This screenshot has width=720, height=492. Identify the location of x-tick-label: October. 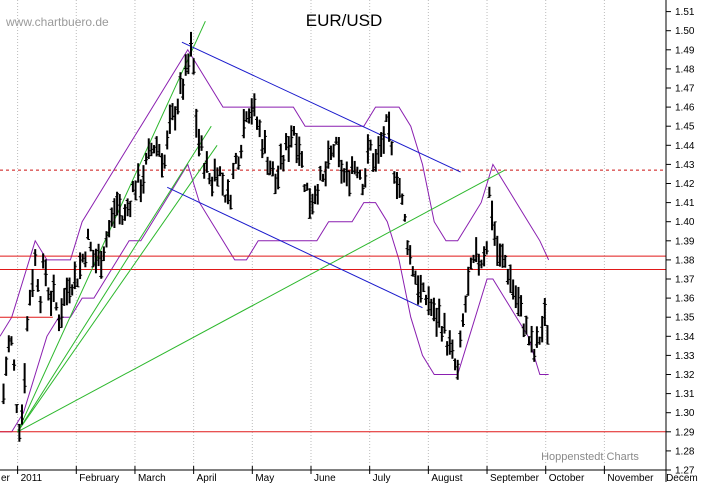
(567, 478).